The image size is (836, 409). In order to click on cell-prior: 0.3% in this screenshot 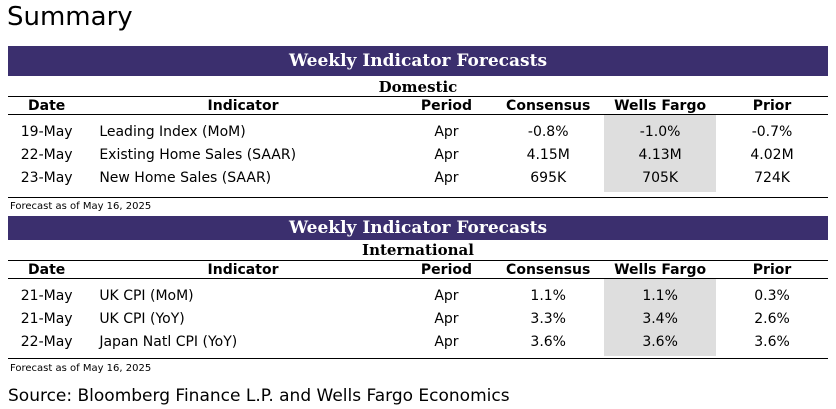, I will do `click(772, 295)`.